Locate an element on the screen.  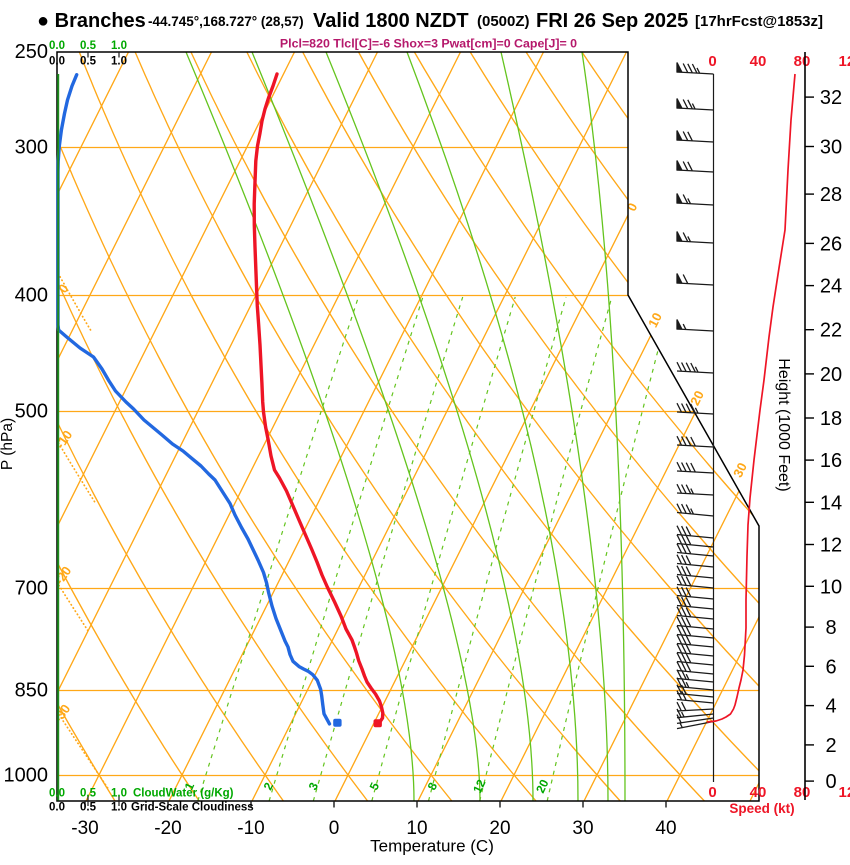
svg-text: -20 is located at coordinates (167, 828).